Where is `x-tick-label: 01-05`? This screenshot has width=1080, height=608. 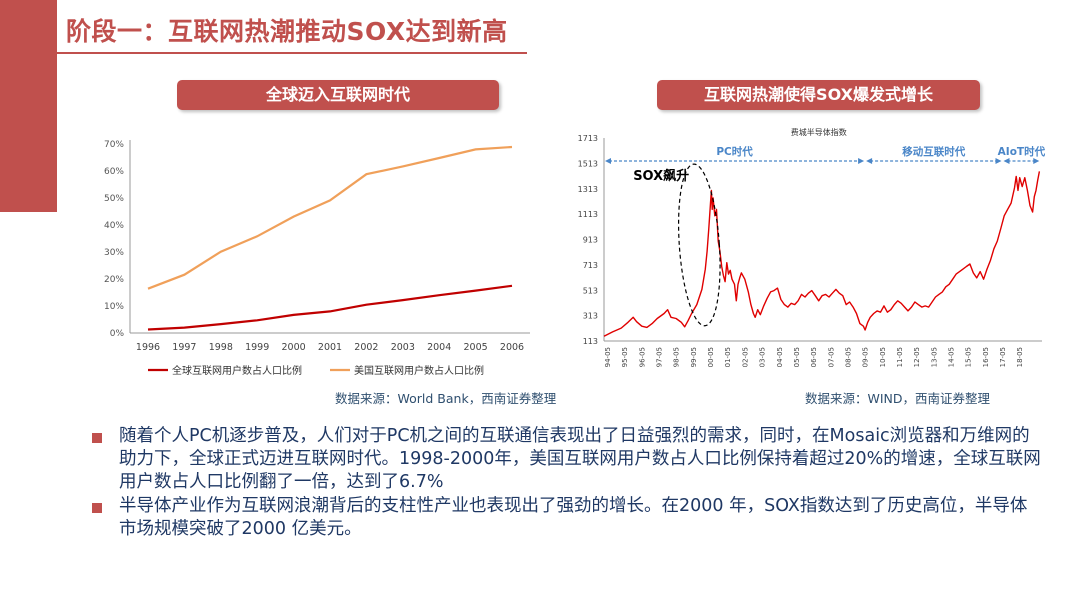
x-tick-label: 01-05 is located at coordinates (728, 357).